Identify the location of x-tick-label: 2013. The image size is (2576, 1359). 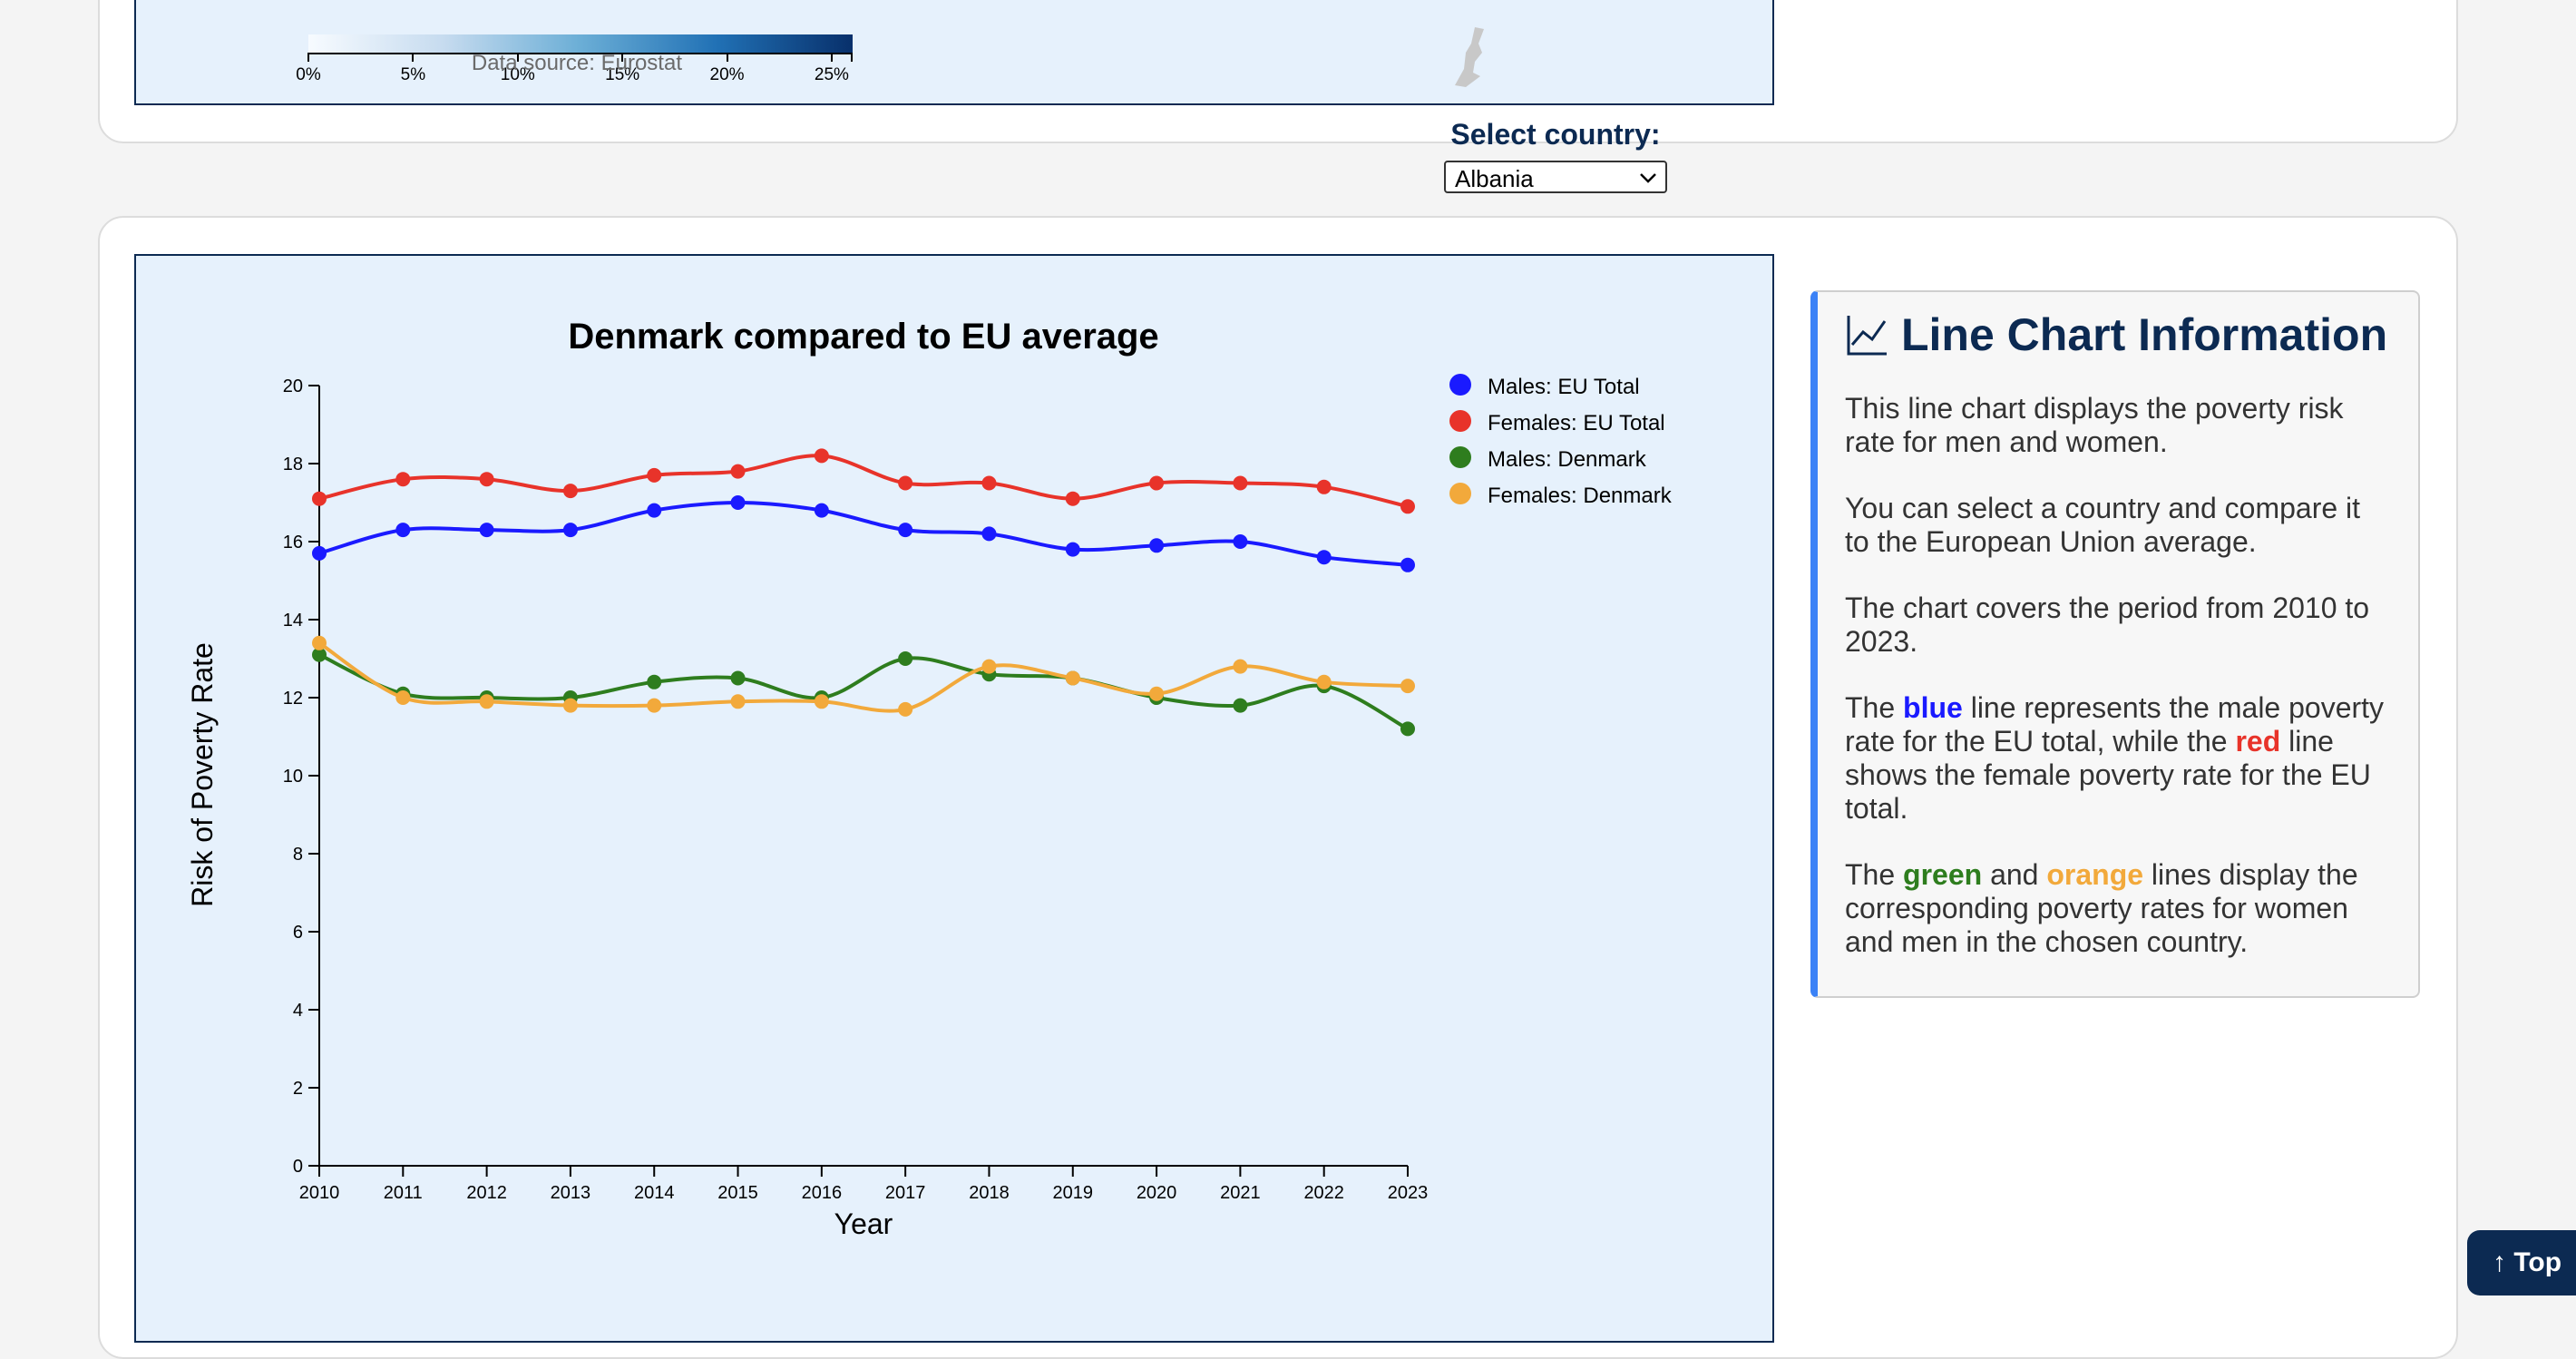
(571, 1193).